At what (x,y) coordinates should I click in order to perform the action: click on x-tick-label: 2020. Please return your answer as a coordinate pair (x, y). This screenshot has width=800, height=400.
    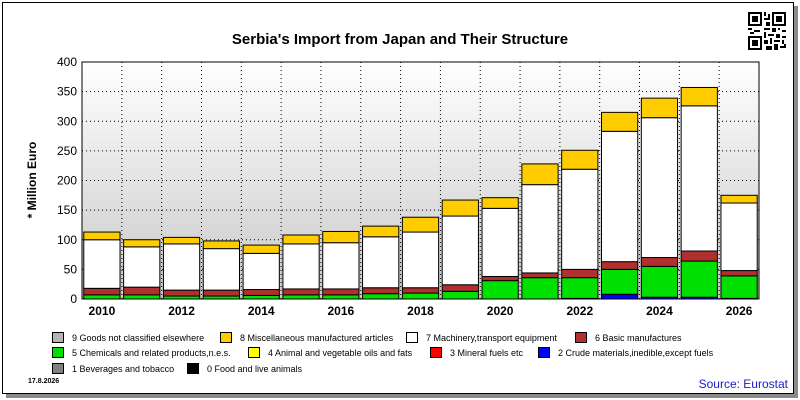
    Looking at the image, I should click on (500, 311).